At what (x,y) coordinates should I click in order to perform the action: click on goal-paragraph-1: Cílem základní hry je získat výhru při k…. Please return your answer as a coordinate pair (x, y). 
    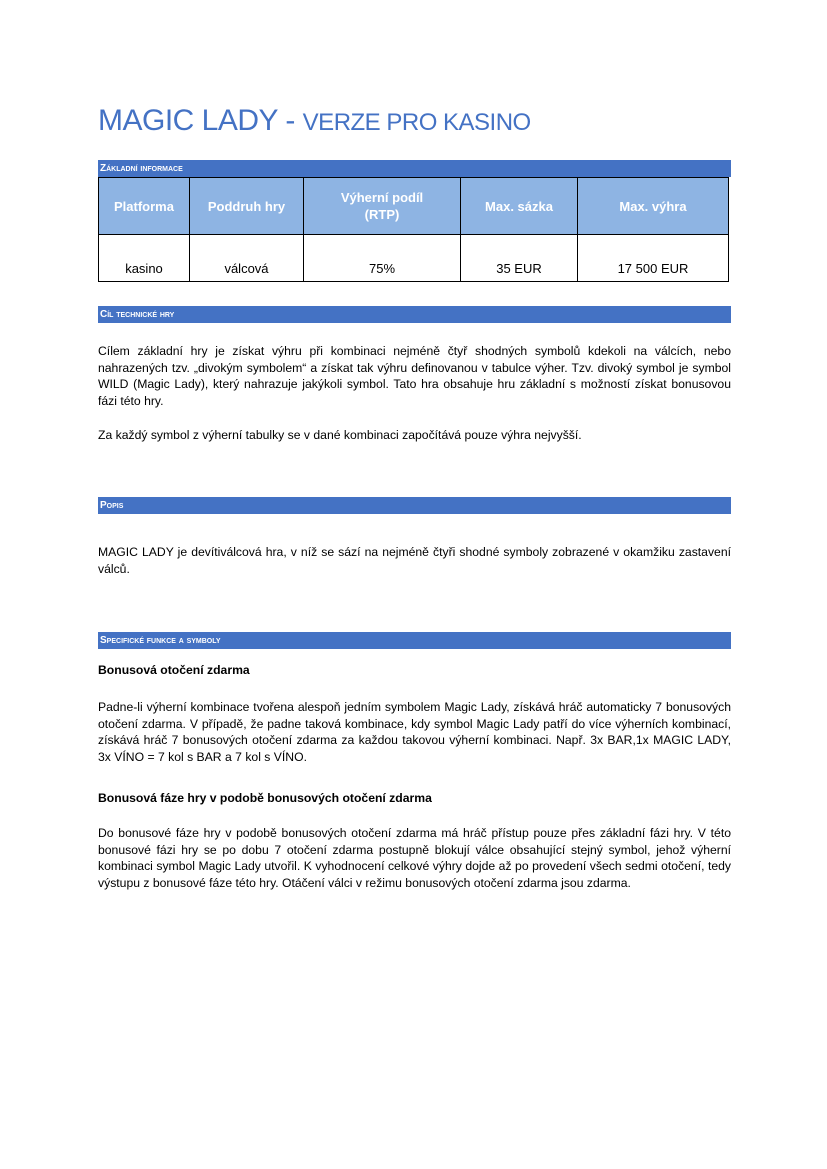
    Looking at the image, I should click on (414, 376).